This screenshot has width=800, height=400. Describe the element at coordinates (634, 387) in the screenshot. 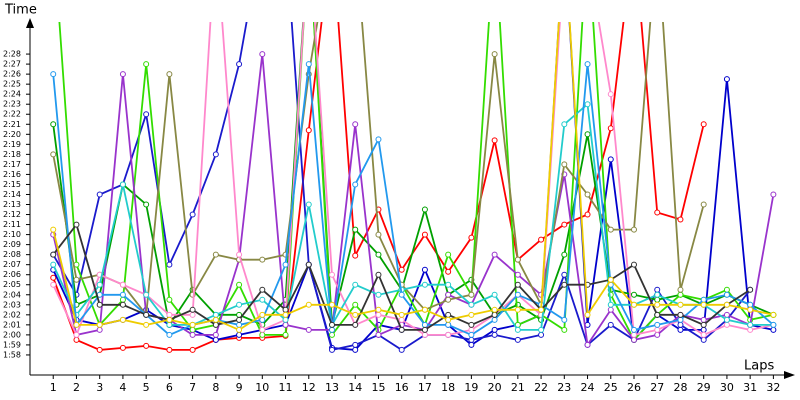

I see `x-tick-label: 26` at that location.